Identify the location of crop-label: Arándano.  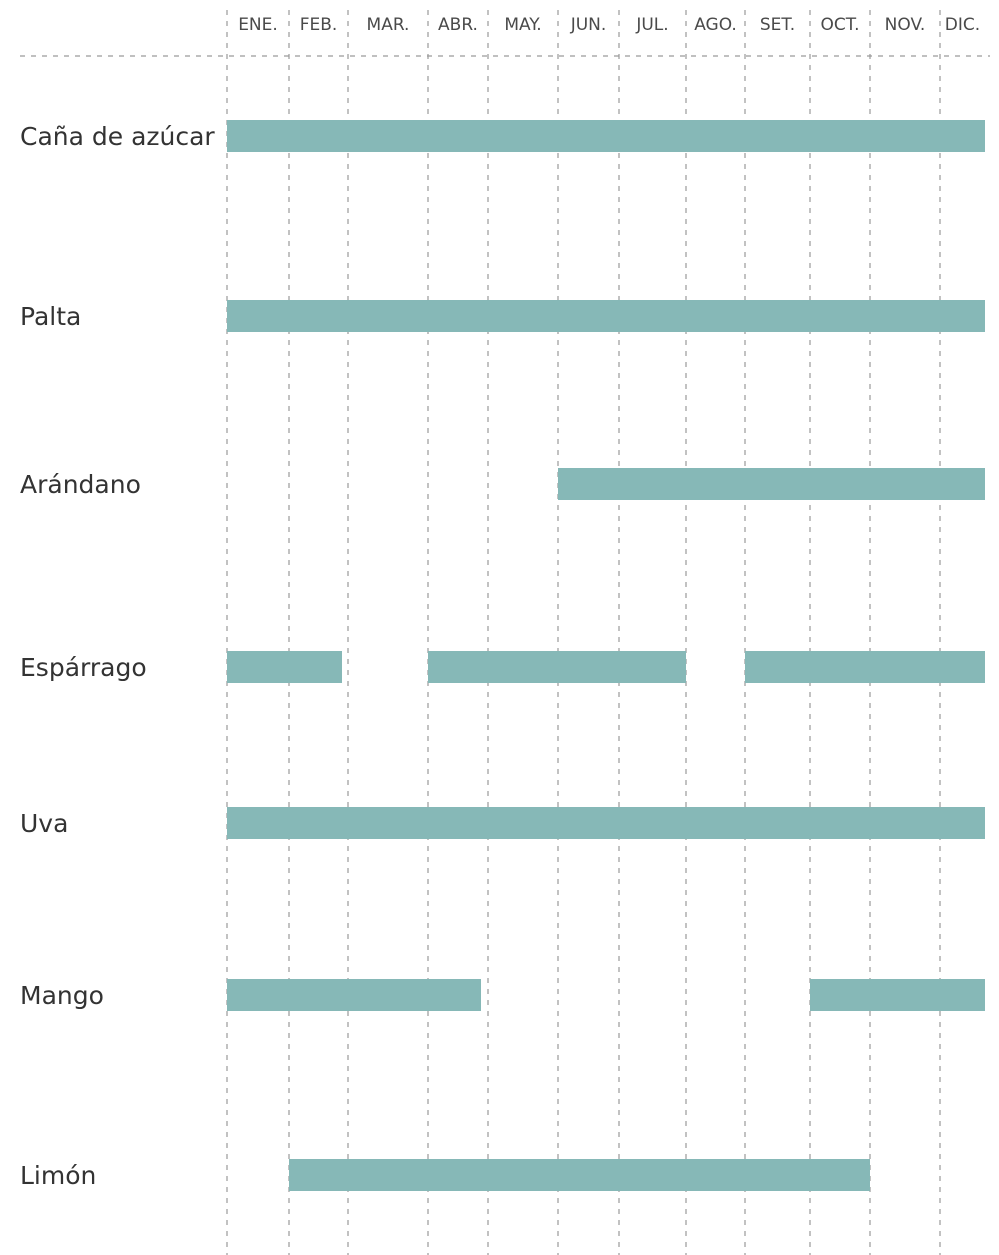
(80, 484).